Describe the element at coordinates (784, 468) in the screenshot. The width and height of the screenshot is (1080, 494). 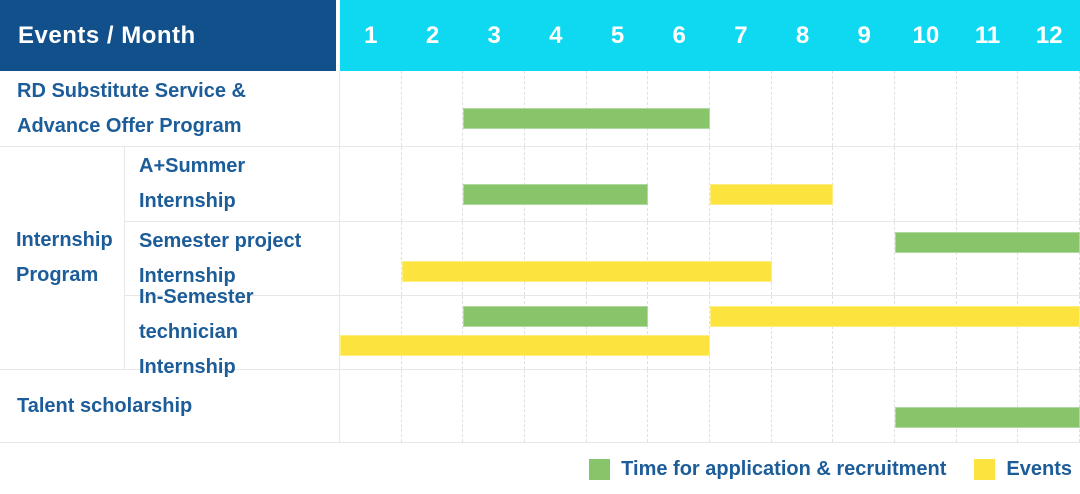
I see `legend-label: Time for application & recruitment` at that location.